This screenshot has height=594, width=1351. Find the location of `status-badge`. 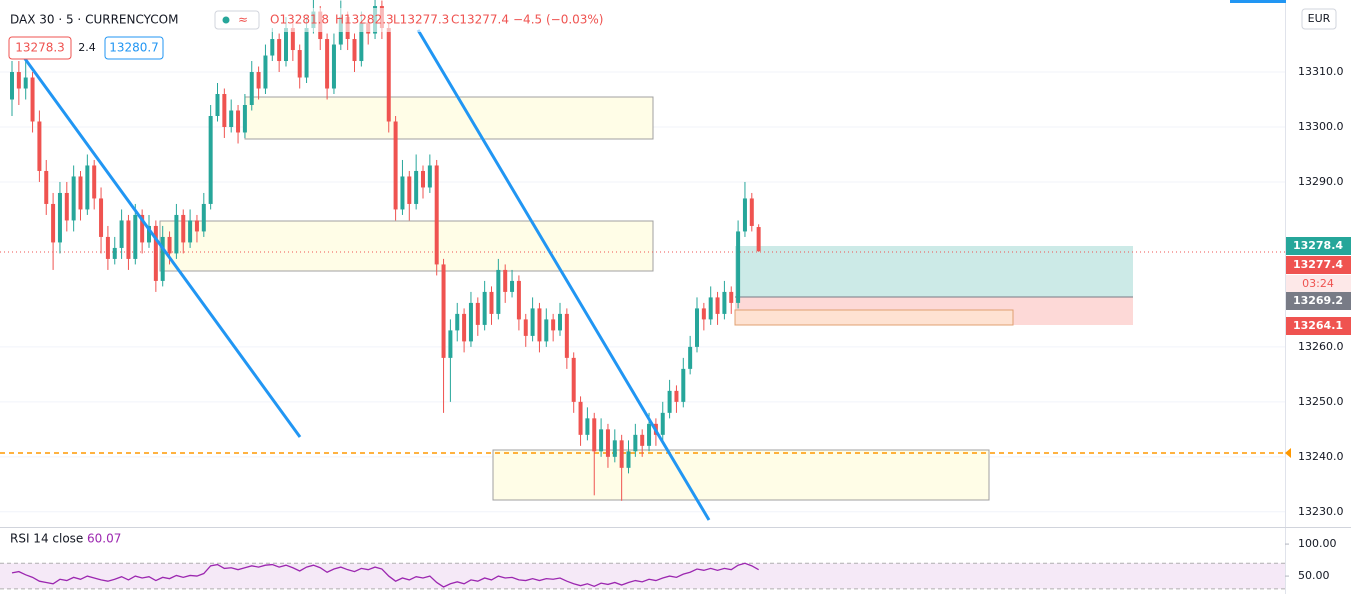

status-badge is located at coordinates (237, 20).